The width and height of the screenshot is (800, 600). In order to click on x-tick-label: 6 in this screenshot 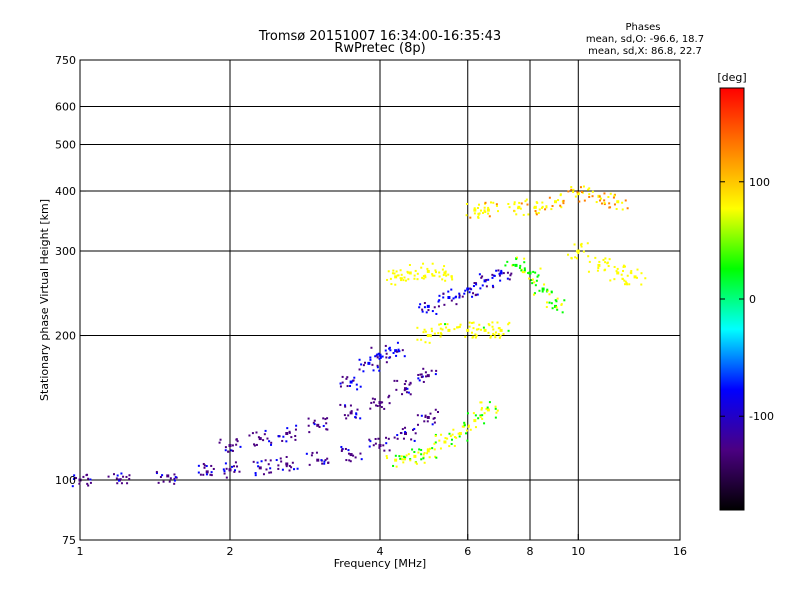, I will do `click(467, 551)`.